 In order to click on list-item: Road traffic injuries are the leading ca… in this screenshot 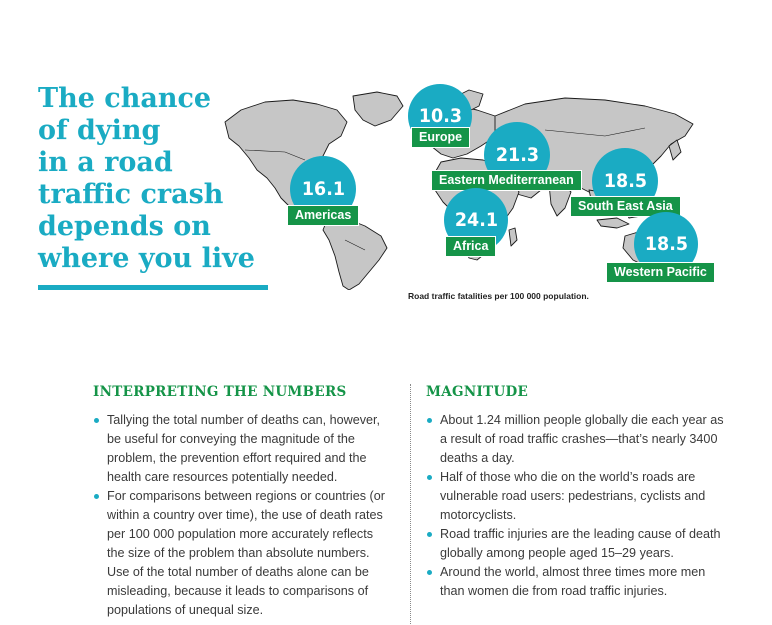, I will do `click(576, 544)`.